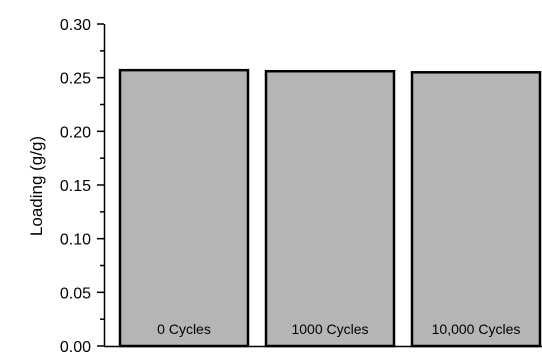 The height and width of the screenshot is (356, 542). What do you see at coordinates (75, 347) in the screenshot?
I see `y-tick-label: 0.00` at bounding box center [75, 347].